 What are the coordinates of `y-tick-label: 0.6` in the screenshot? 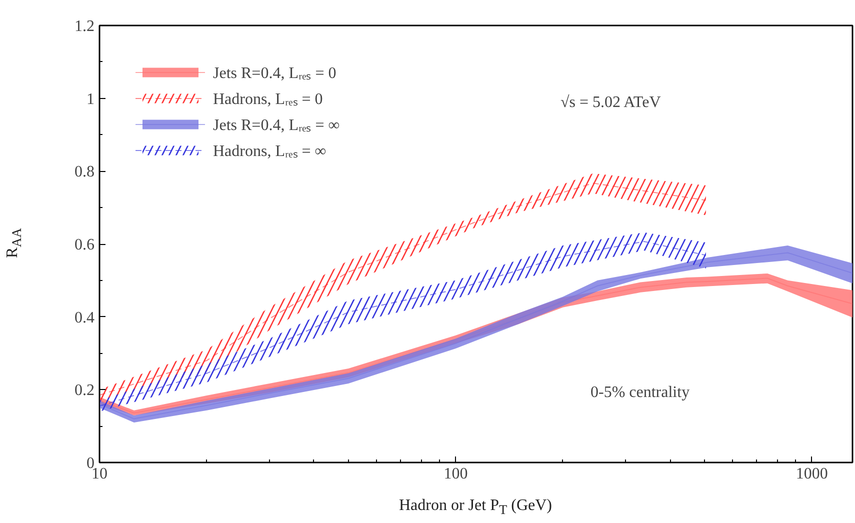 It's located at (84, 245).